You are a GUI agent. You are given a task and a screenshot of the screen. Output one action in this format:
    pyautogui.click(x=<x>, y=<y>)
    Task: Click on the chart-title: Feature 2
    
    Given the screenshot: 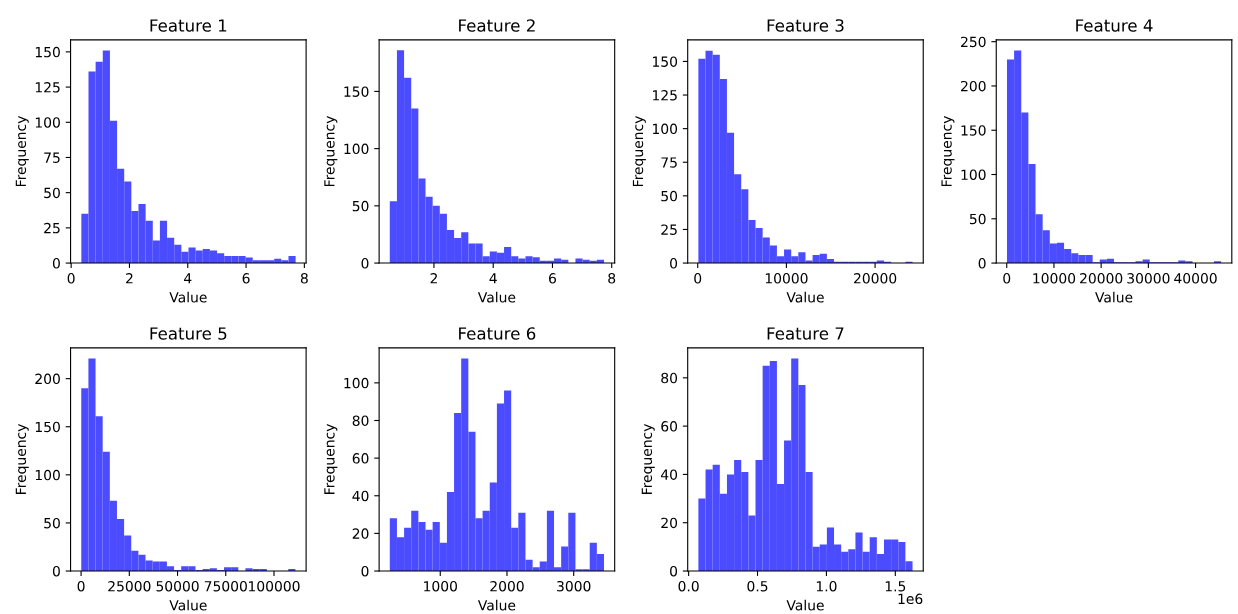 What is the action you would take?
    pyautogui.click(x=497, y=25)
    